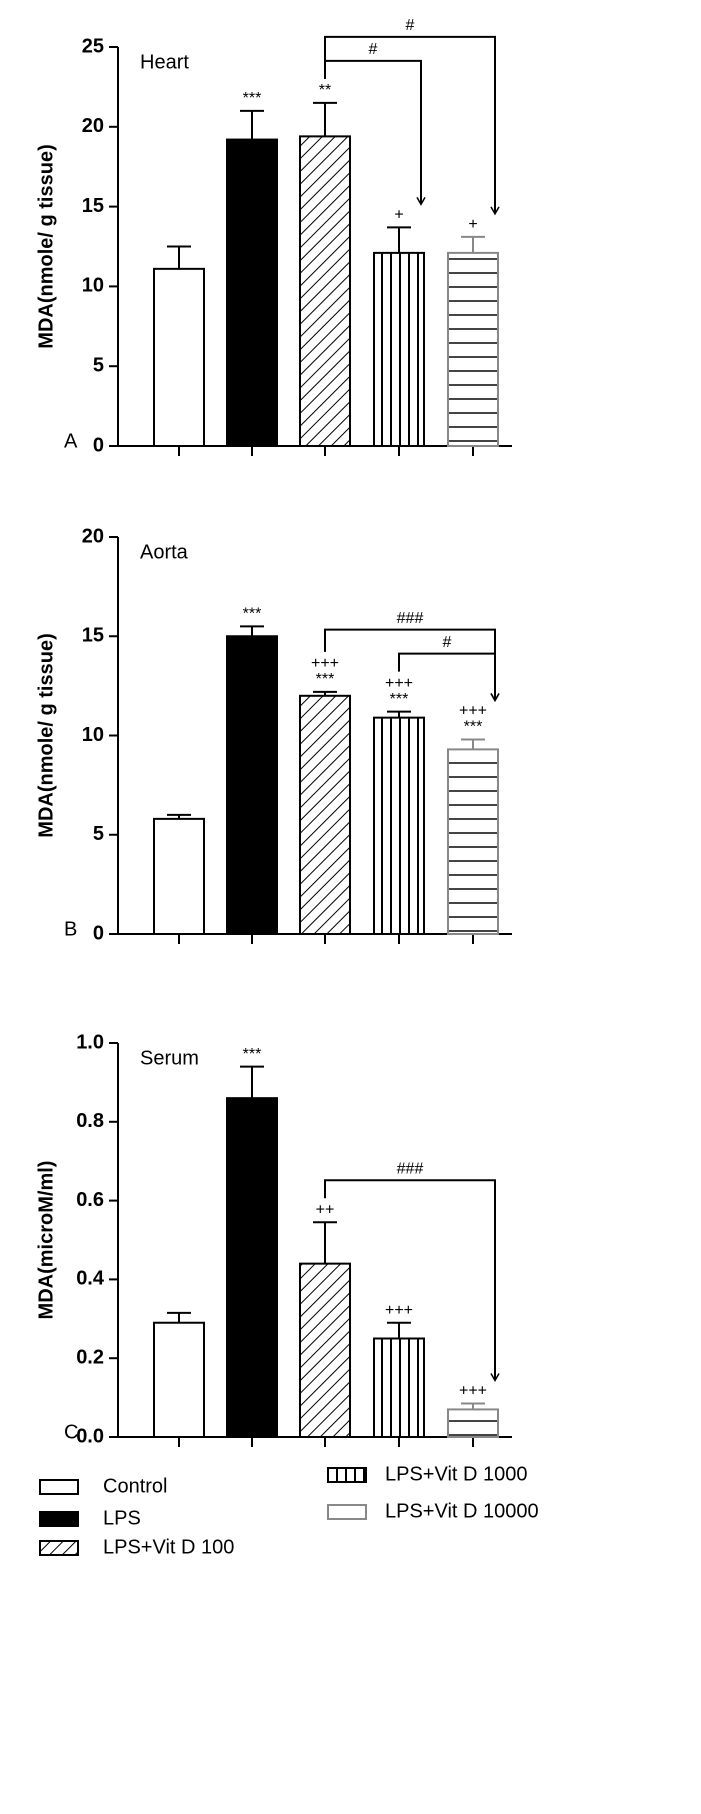  What do you see at coordinates (164, 62) in the screenshot?
I see `panel-title: Heart` at bounding box center [164, 62].